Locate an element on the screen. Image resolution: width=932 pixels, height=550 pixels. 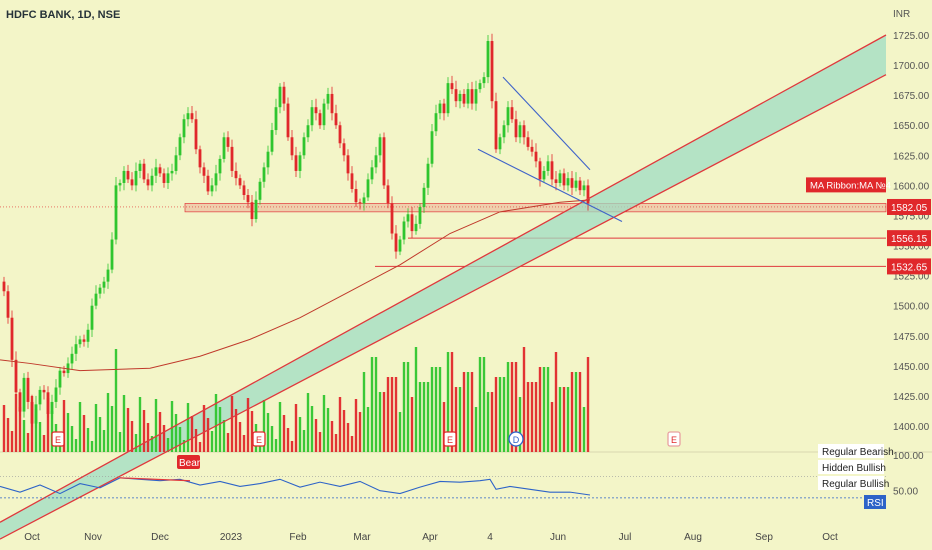
y-tick-label: 1675.00 is located at coordinates (911, 96).